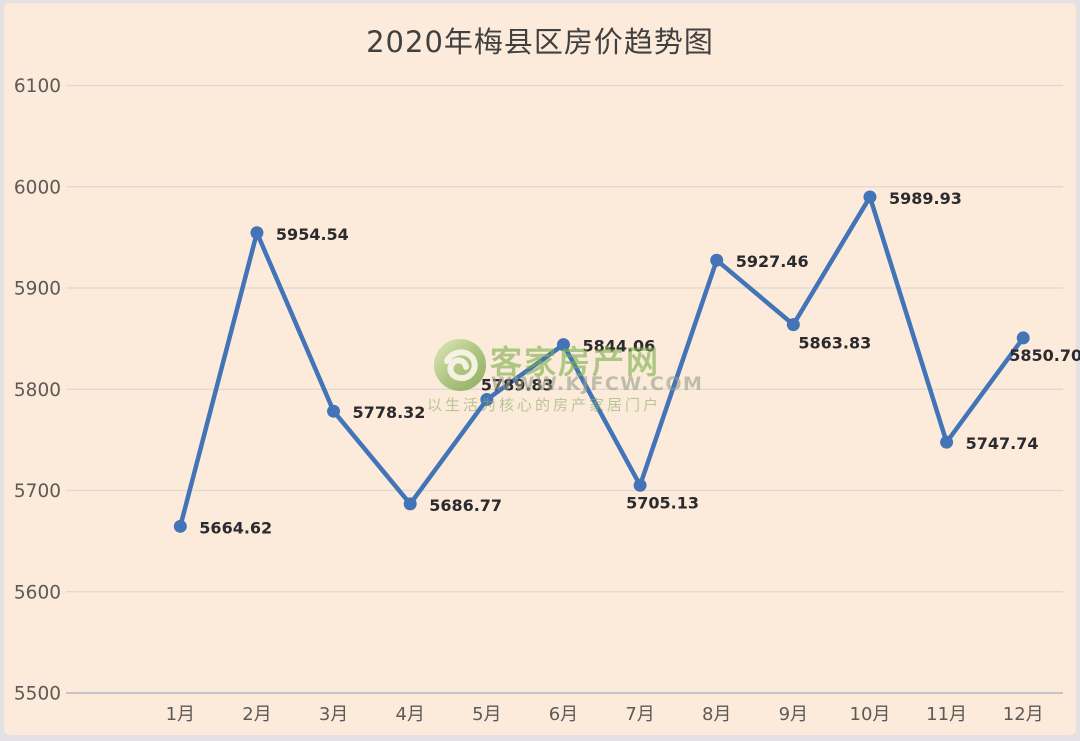  What do you see at coordinates (639, 714) in the screenshot?
I see `x-axis-tick-label: 7月` at bounding box center [639, 714].